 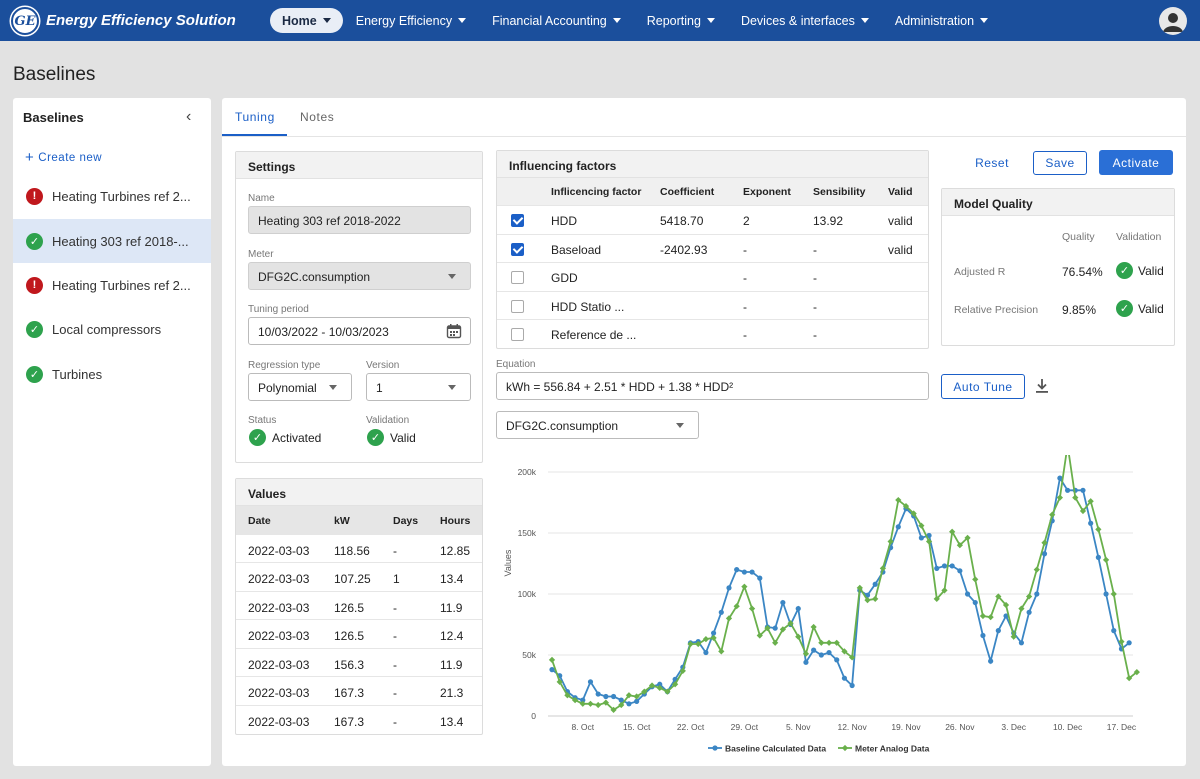 What do you see at coordinates (1042, 386) in the screenshot?
I see `download-icon` at bounding box center [1042, 386].